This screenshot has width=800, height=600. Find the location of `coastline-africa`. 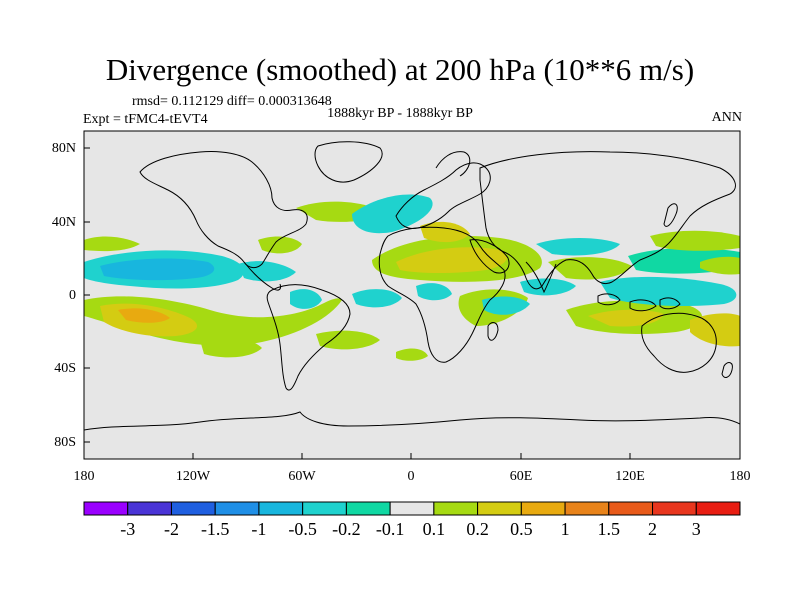

coastline-africa is located at coordinates (442, 294).